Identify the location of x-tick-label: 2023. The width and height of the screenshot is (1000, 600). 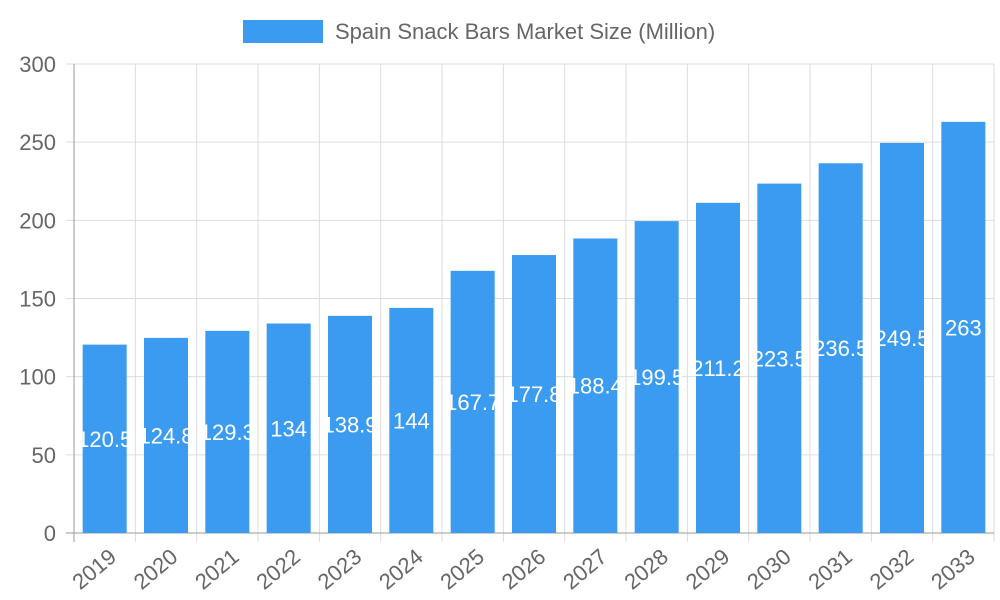
(340, 569).